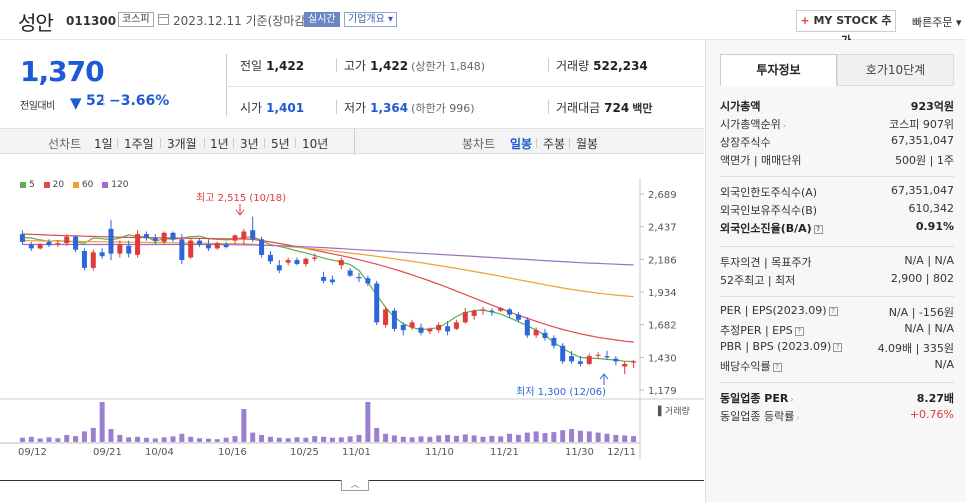 This screenshot has width=966, height=502. I want to click on info-row: PER | EPS(2023.09)? N/A | -156원, so click(837, 312).